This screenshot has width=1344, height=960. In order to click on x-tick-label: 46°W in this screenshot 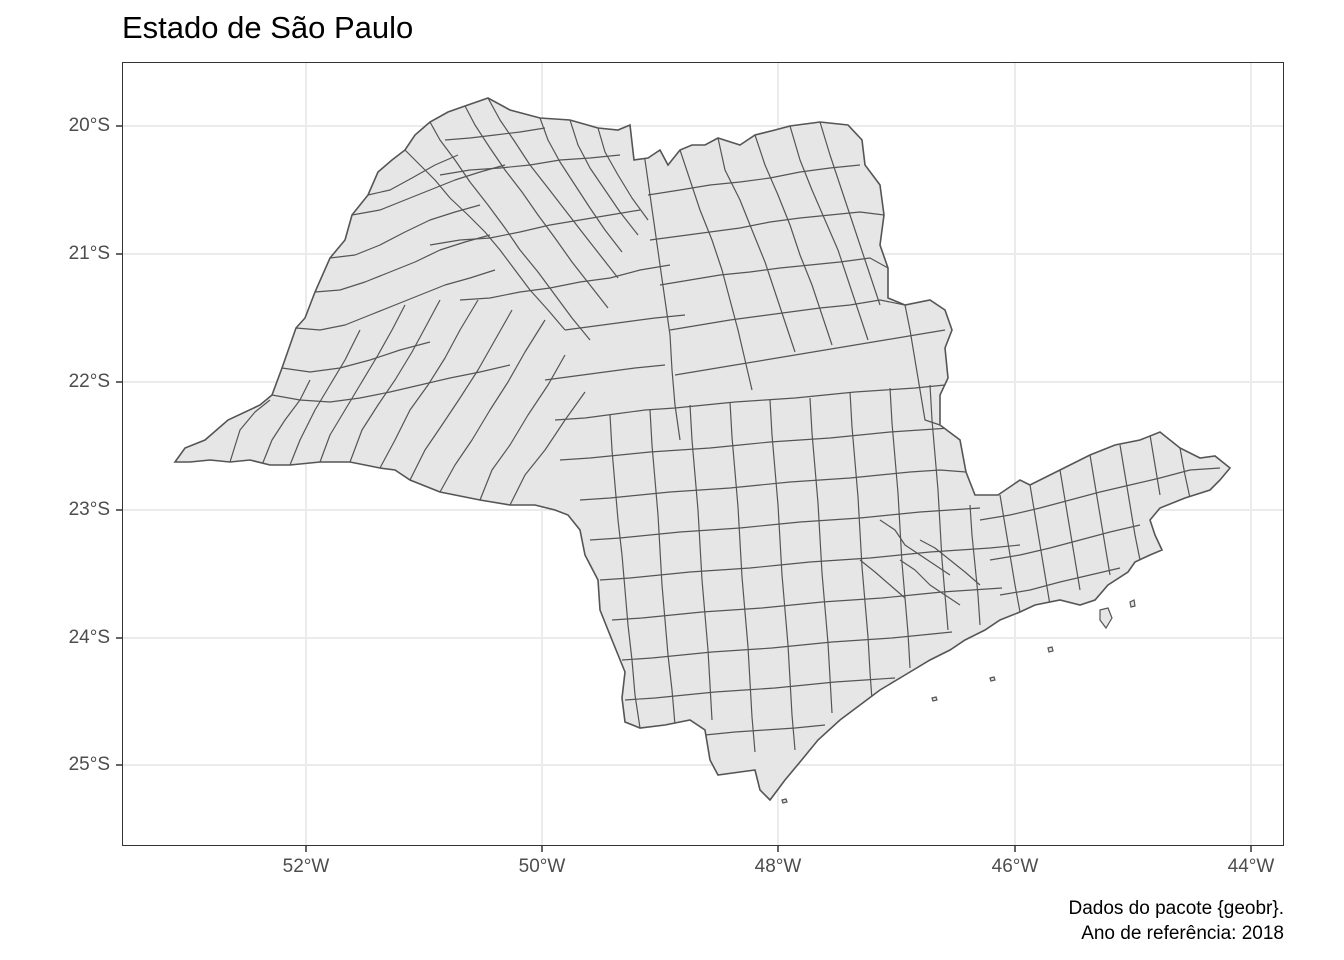, I will do `click(1015, 866)`.